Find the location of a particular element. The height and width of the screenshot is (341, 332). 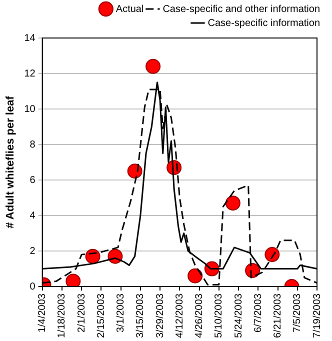

x-tick-label: 3/15/2003 is located at coordinates (140, 315).